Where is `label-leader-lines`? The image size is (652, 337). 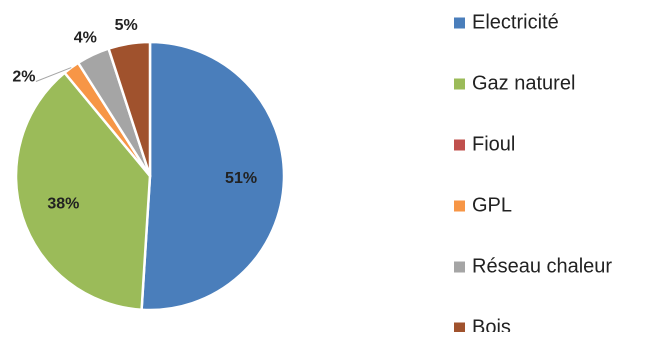
label-leader-lines is located at coordinates (53, 74).